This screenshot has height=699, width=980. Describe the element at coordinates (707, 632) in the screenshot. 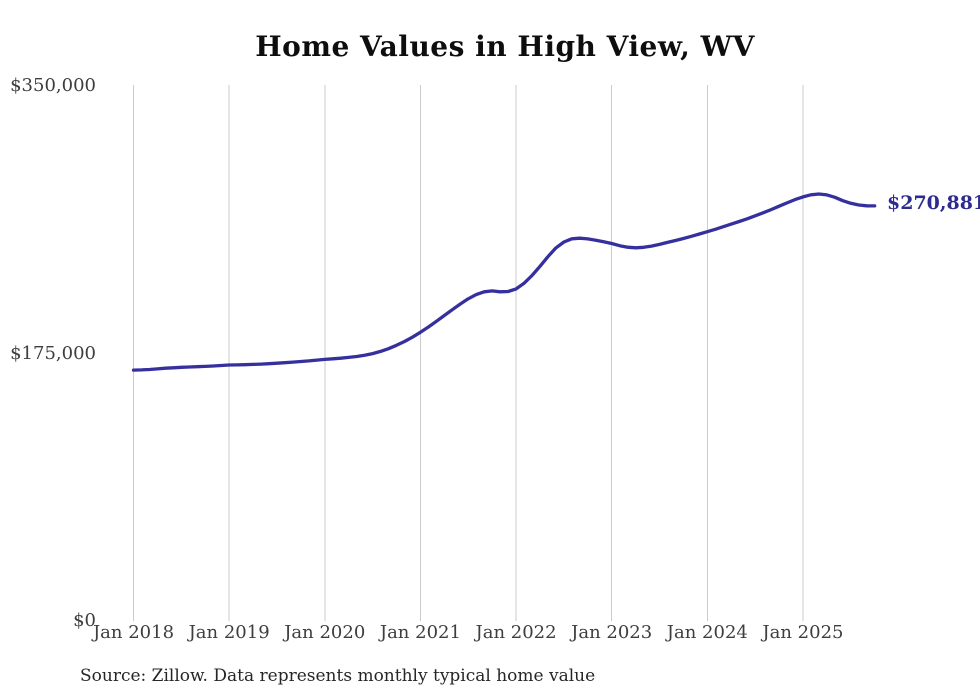

I see `x-tick-label: Jan 2024` at that location.